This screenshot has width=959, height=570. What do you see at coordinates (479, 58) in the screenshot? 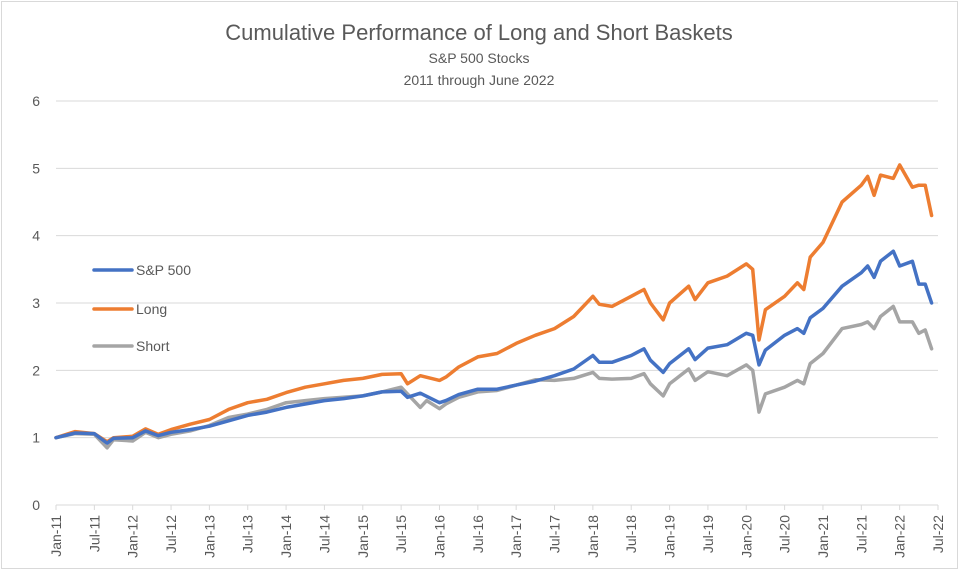
I see `chart-subtitle-line-1: S&P 500 Stocks` at bounding box center [479, 58].